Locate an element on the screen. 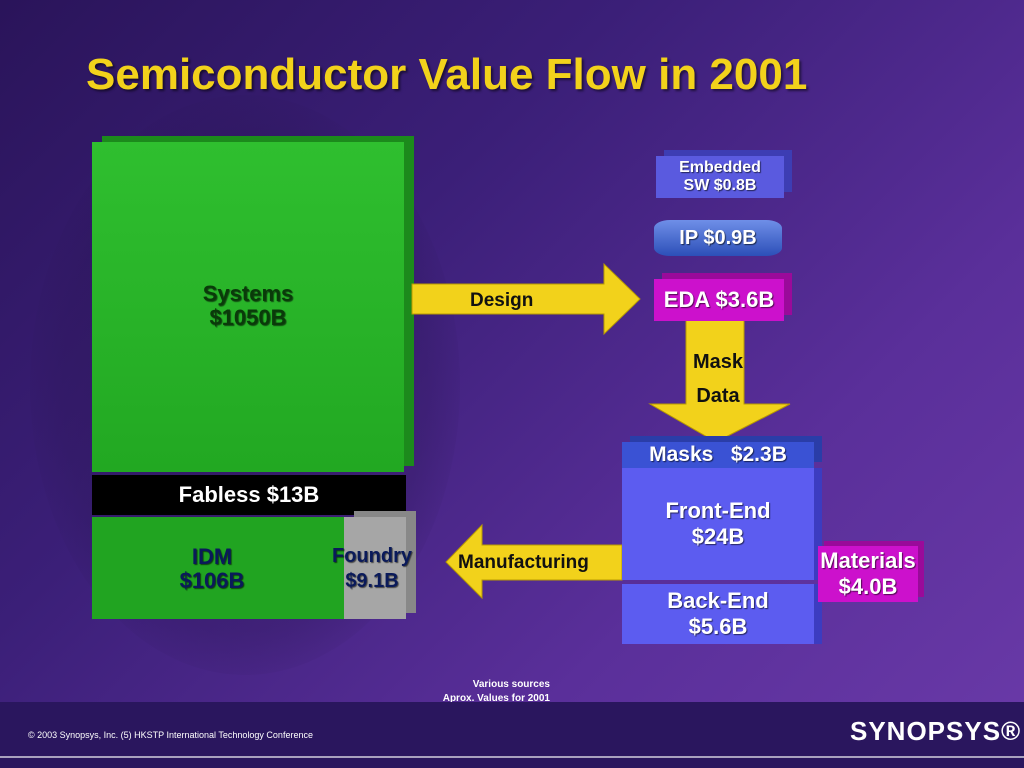  sources-note: Various sources Aprox. Values for 2001 is located at coordinates (485, 691).